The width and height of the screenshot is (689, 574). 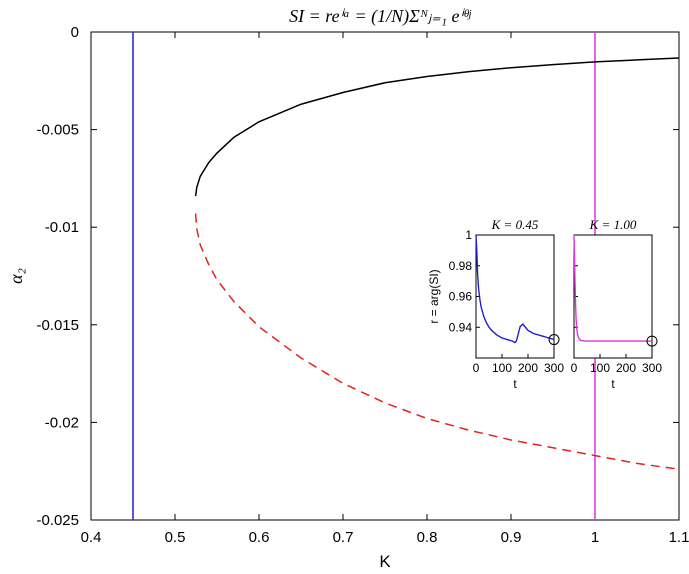 I want to click on inset-plot-k100: 0 100 200 300 K = 1.00 t, so click(x=617, y=304).